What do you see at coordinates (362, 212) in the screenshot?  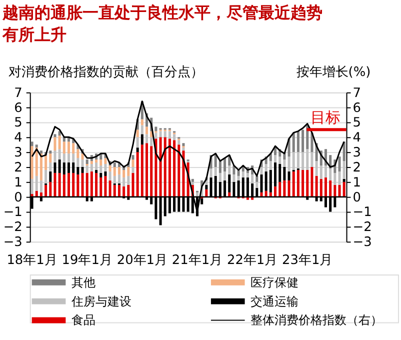 I see `y2-tick-label: −1` at bounding box center [362, 212].